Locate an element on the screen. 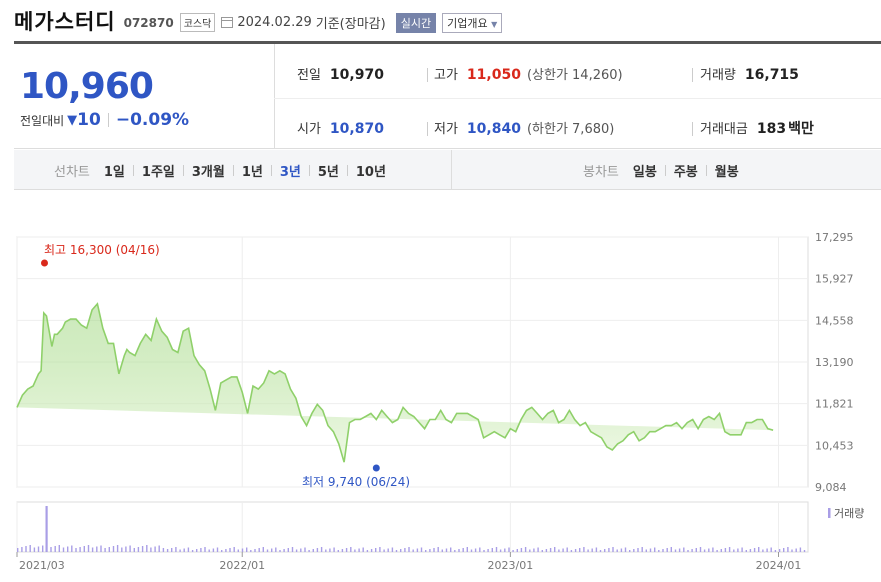  chart-tabs: 선차트 1일 1주일 3개월 1년 3년 5년 10년 봉차트 일봉 주봉 월봉 is located at coordinates (447, 170).